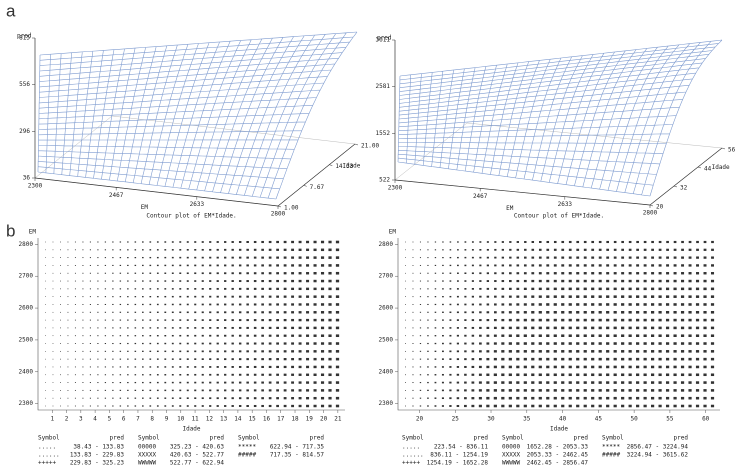 This screenshot has width=740, height=472. Describe the element at coordinates (458, 463) in the screenshot. I see `legend-range: 1254.19 - 1652.28` at that location.